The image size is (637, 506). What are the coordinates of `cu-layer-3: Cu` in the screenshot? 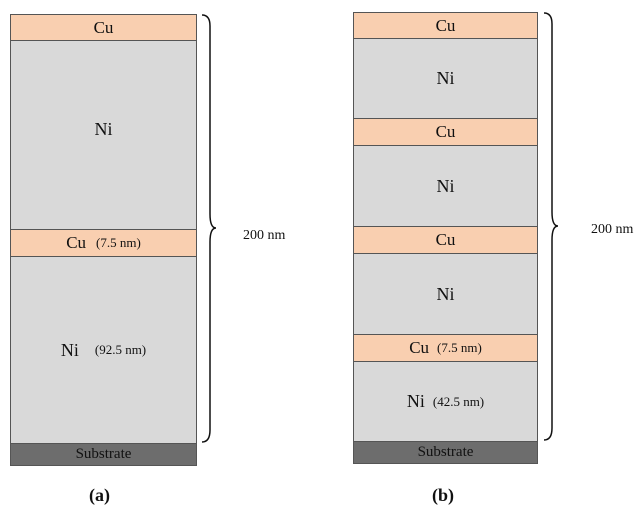 It's located at (445, 240).